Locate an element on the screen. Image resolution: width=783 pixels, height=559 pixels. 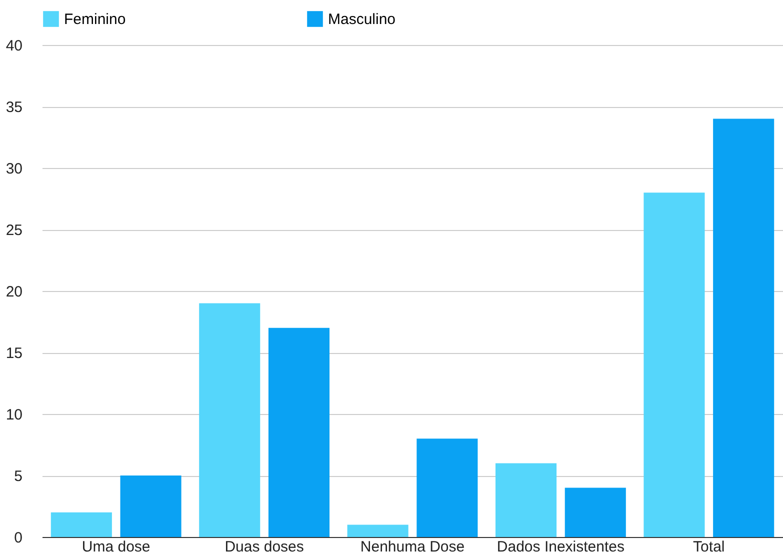
y-tick-label: 5 is located at coordinates (18, 476).